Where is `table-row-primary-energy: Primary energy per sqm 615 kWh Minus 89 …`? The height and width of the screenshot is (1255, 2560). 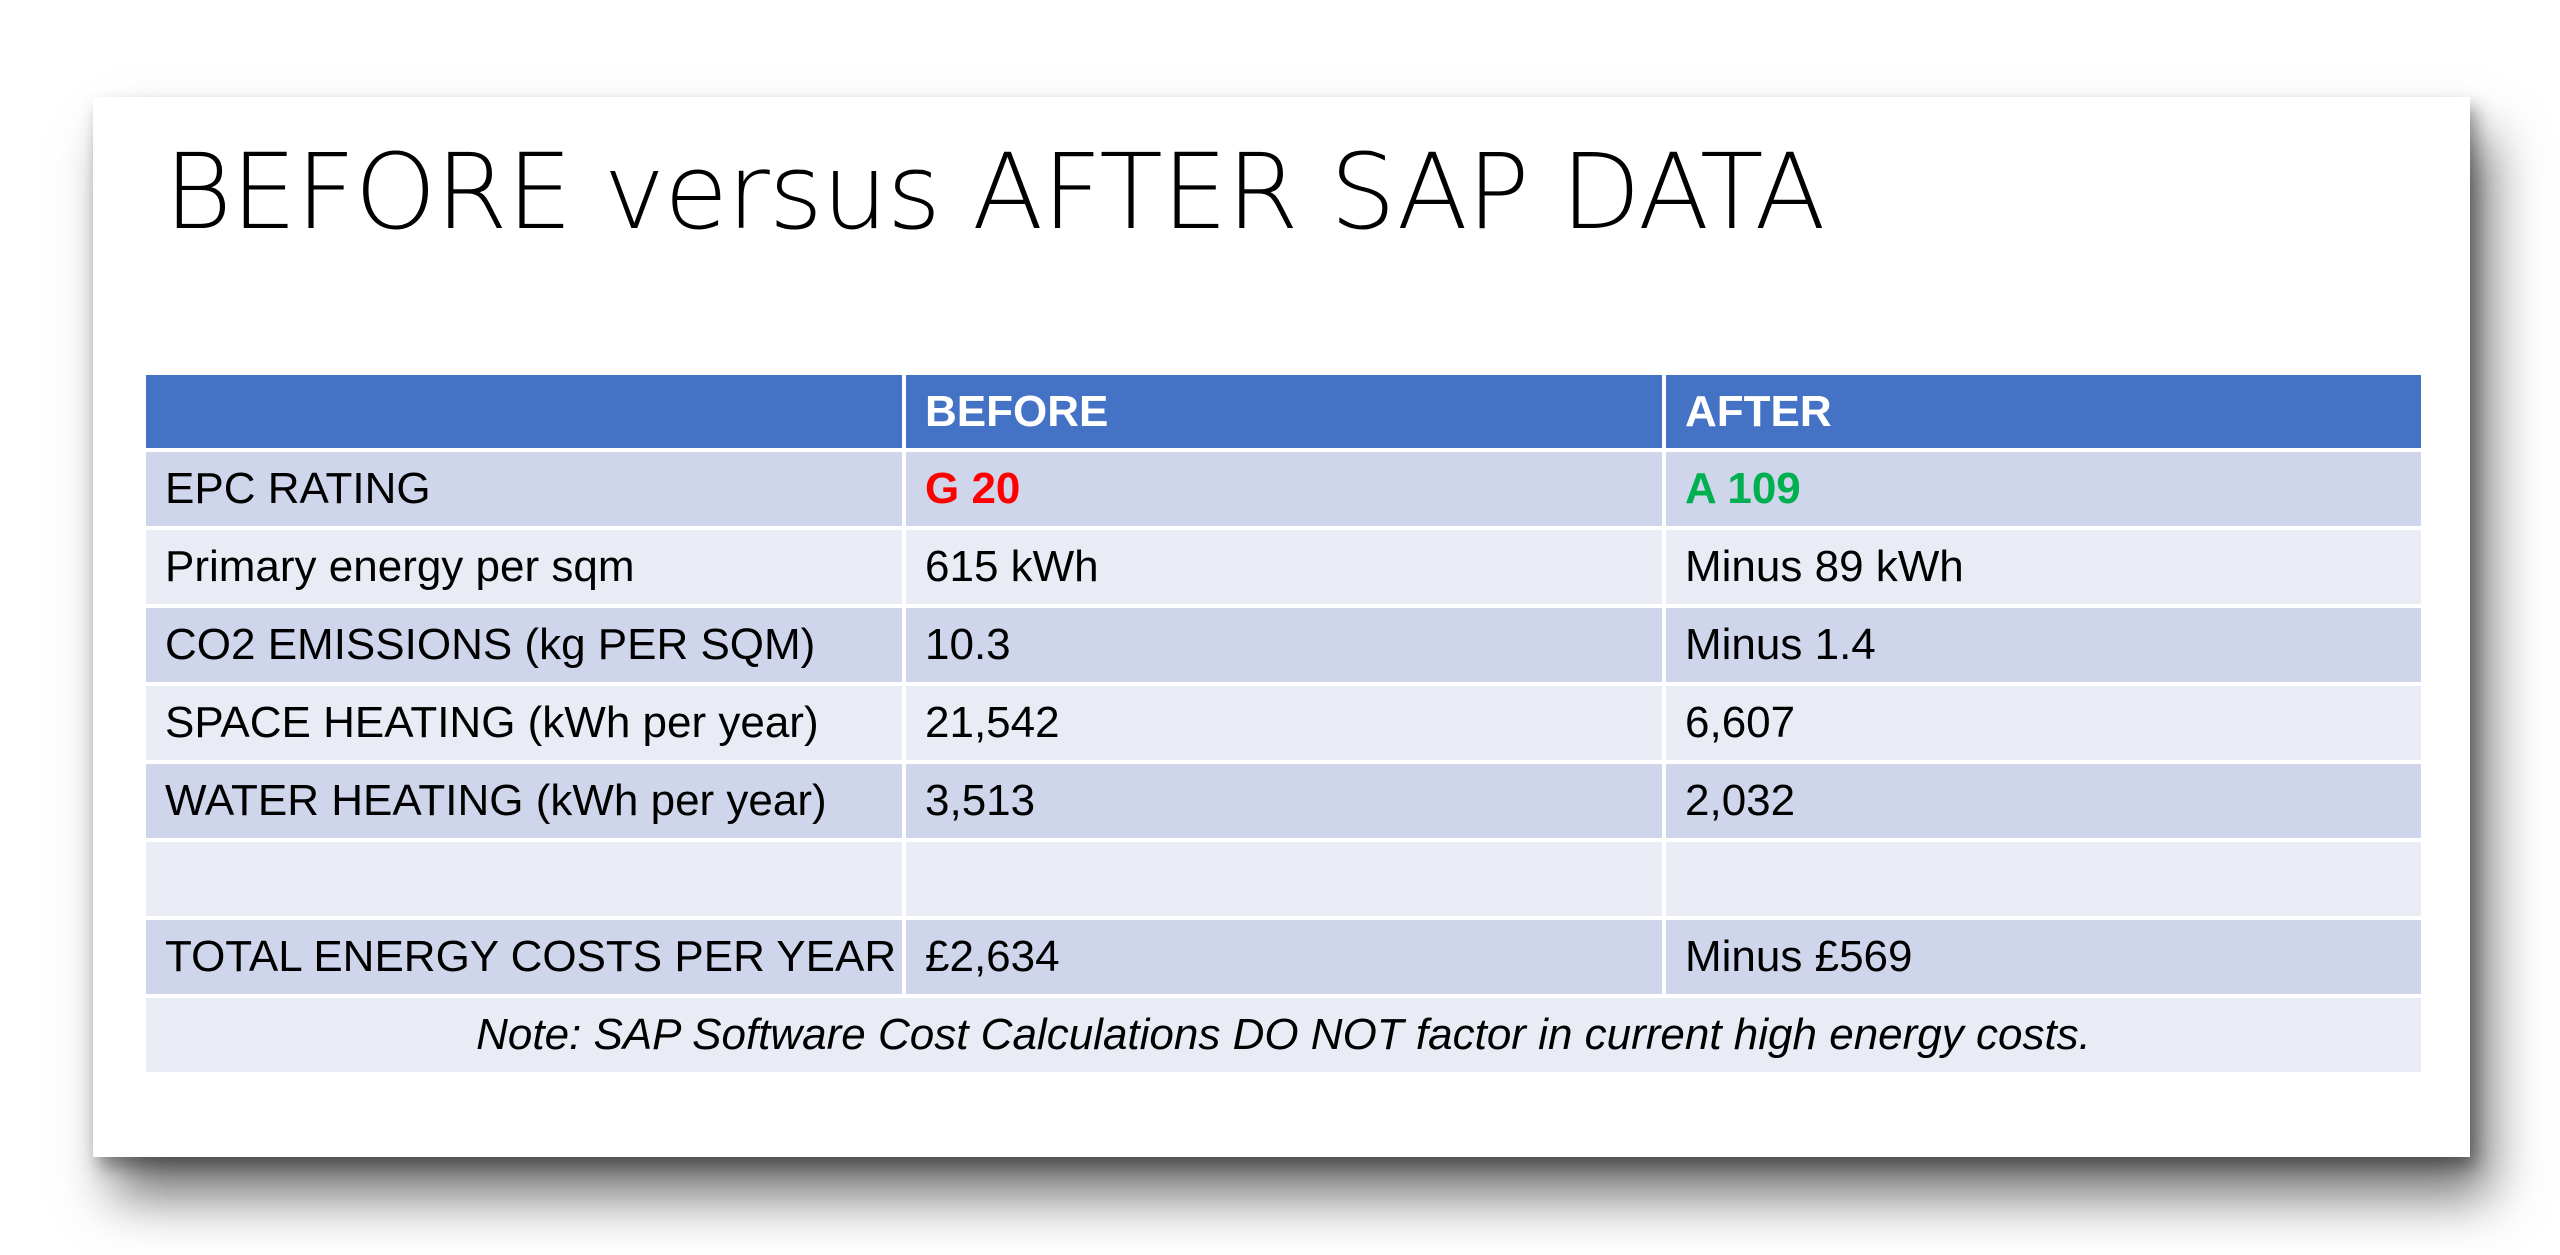 table-row-primary-energy: Primary energy per sqm 615 kWh Minus 89 … is located at coordinates (1283, 567).